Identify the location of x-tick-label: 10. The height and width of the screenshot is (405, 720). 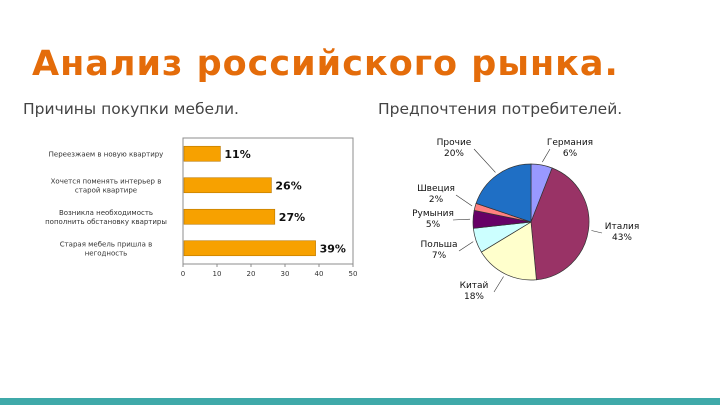
(217, 274).